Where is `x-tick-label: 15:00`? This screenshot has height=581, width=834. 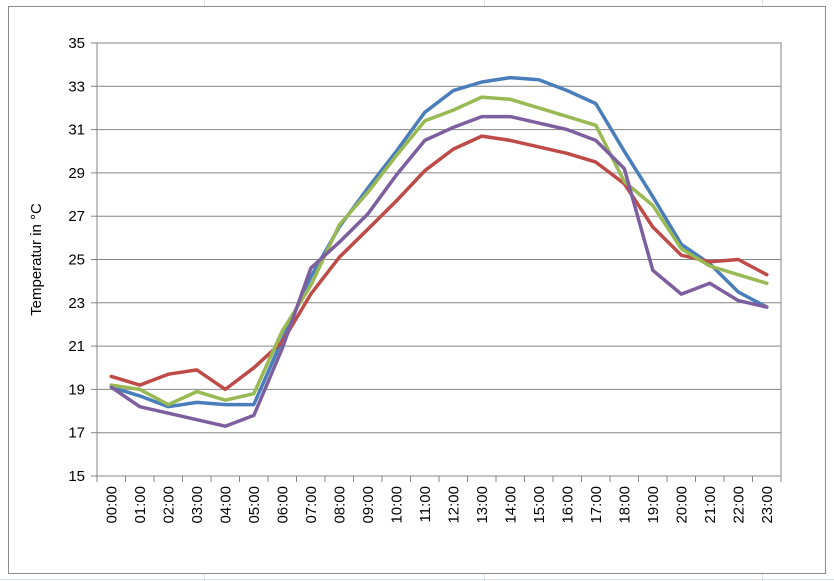
x-tick-label: 15:00 is located at coordinates (539, 505).